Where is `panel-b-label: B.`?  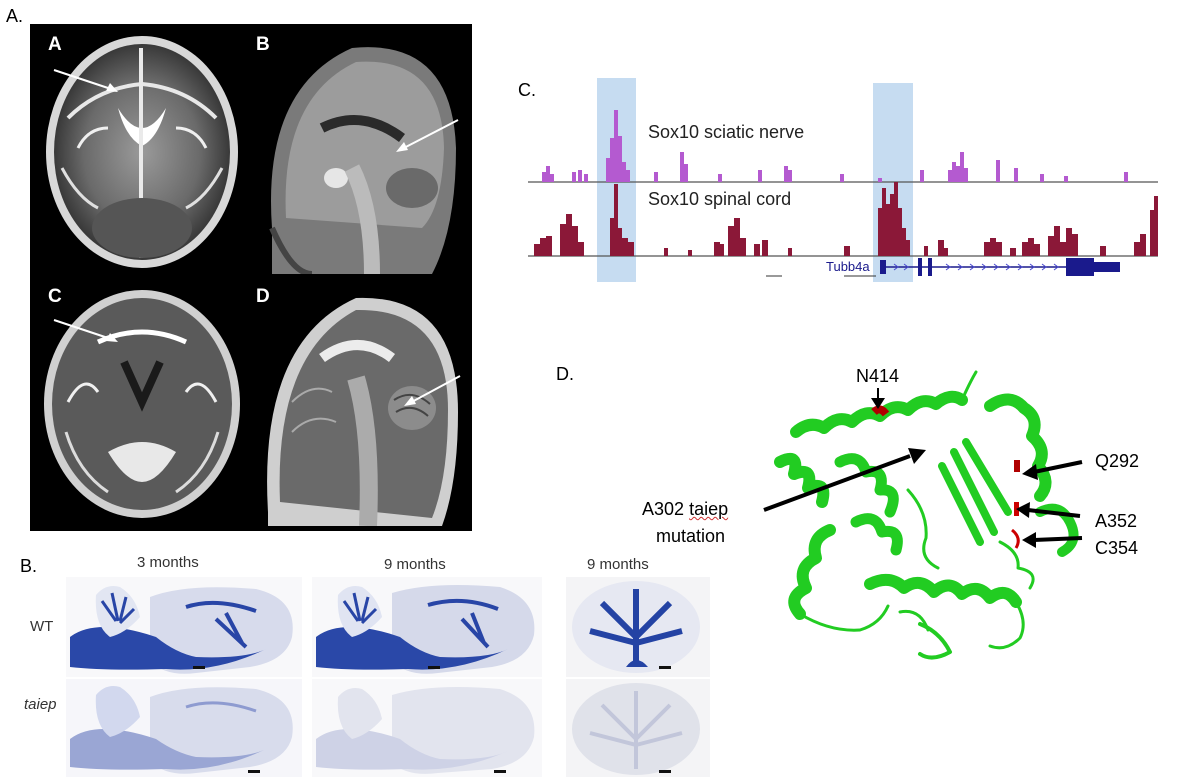 panel-b-label: B. is located at coordinates (29, 566).